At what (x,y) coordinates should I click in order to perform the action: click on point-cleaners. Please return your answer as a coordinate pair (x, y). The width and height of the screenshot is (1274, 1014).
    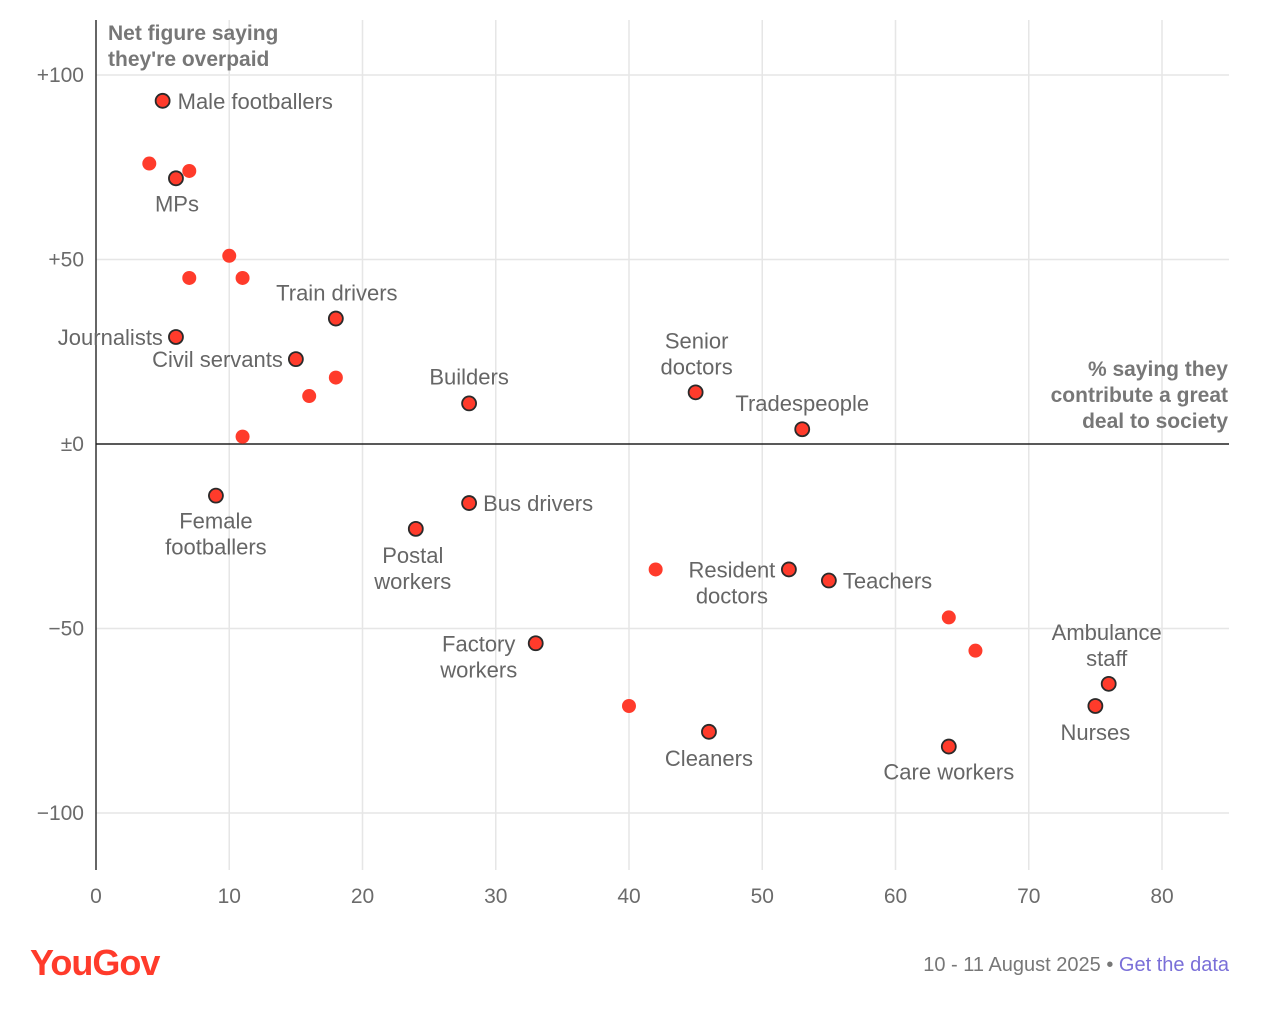
    Looking at the image, I should click on (709, 731).